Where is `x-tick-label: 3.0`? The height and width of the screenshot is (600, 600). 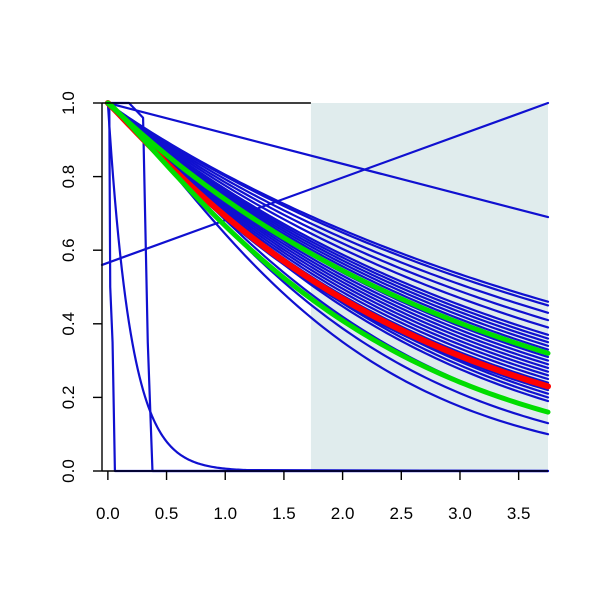
x-tick-label: 3.0 is located at coordinates (460, 513).